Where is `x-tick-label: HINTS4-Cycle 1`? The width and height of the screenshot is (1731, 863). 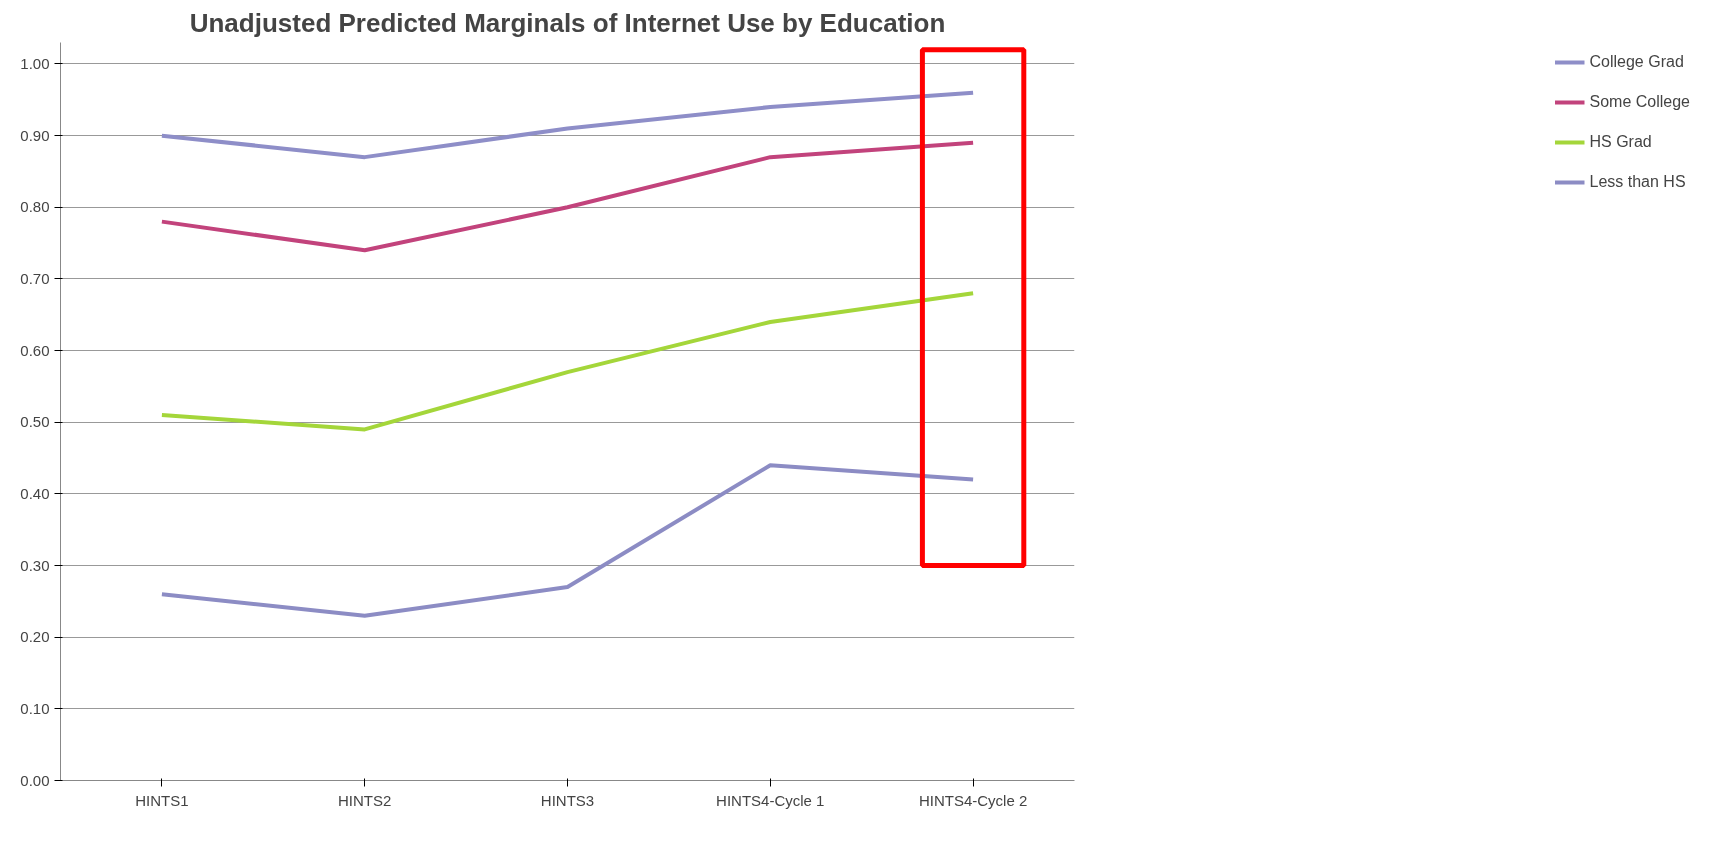 x-tick-label: HINTS4-Cycle 1 is located at coordinates (770, 800).